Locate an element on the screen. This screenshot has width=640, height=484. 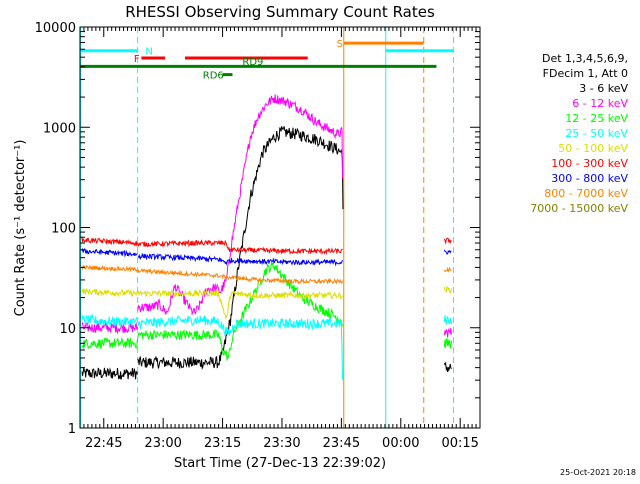
x-tick-label: 23:45 is located at coordinates (341, 443).